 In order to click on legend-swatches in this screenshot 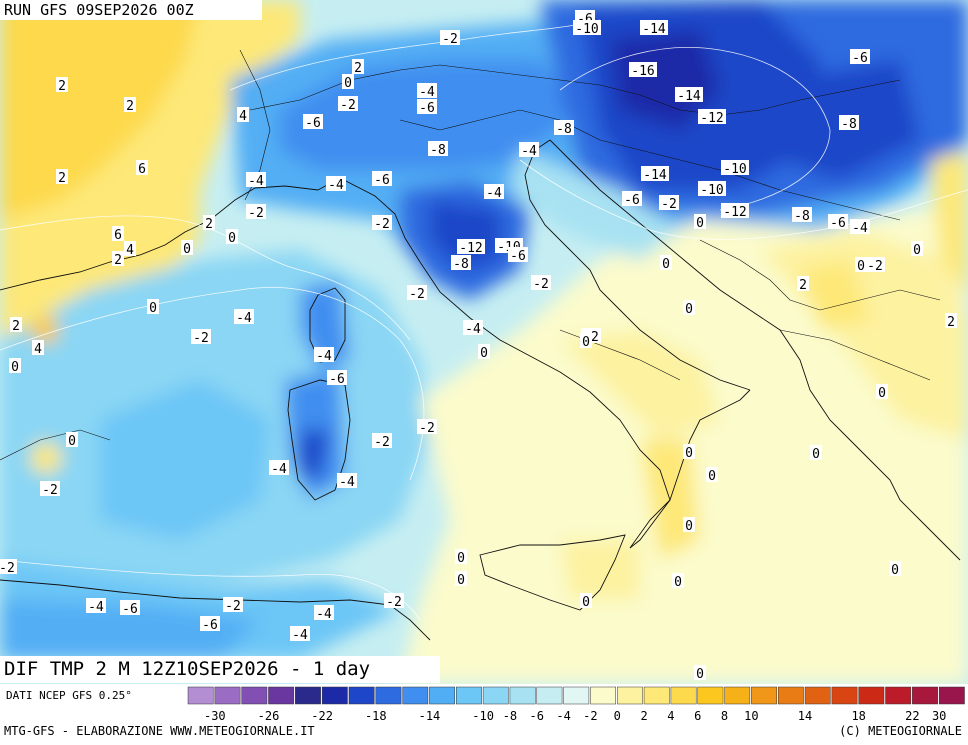, I will do `click(576, 695)`.